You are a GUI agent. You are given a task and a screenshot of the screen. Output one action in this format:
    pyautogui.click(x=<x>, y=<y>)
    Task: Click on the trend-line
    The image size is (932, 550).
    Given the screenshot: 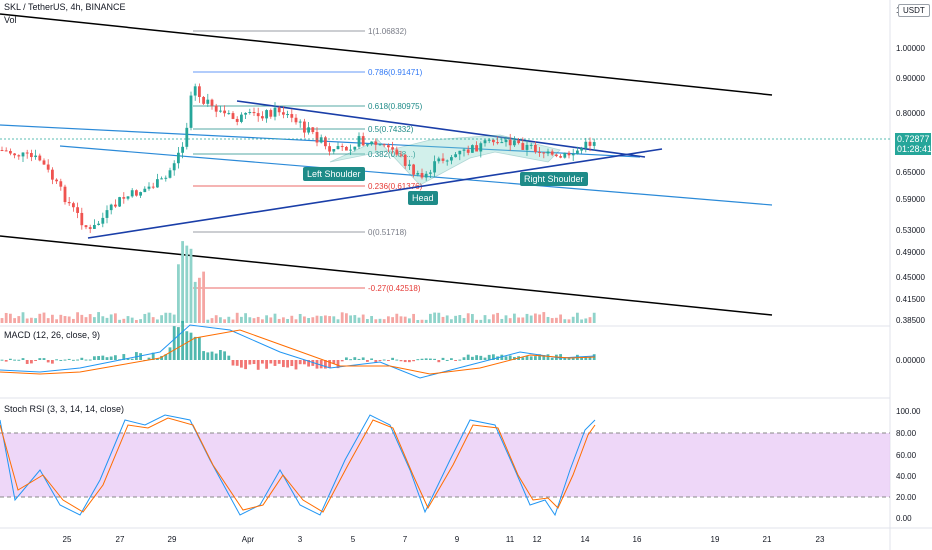 What is the action you would take?
    pyautogui.click(x=386, y=54)
    